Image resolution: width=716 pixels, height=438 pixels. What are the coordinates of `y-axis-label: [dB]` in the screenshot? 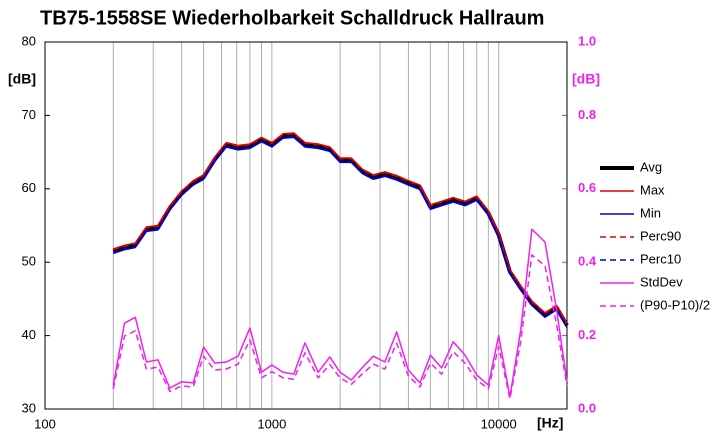 It's located at (22, 79).